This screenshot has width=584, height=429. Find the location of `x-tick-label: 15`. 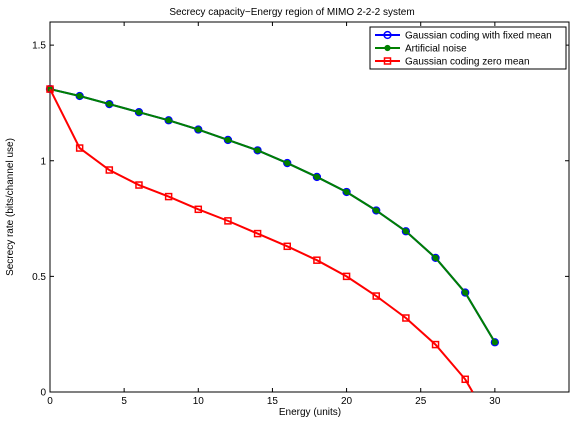

x-tick-label: 15 is located at coordinates (273, 401).